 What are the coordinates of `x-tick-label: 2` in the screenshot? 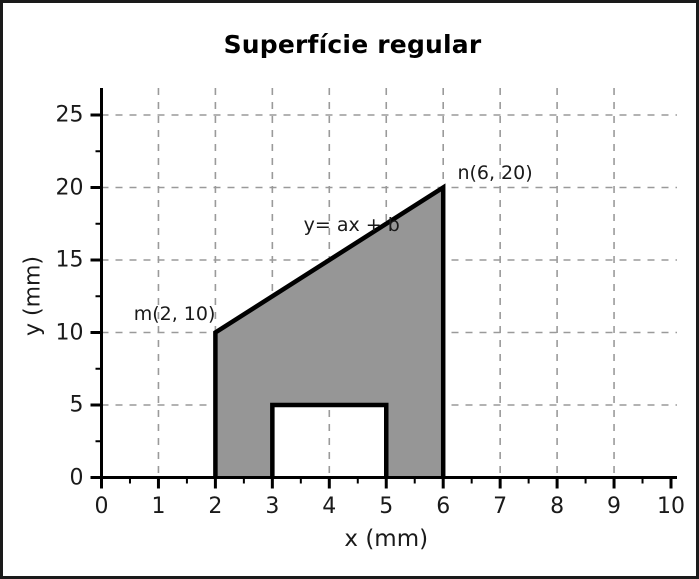 It's located at (215, 506).